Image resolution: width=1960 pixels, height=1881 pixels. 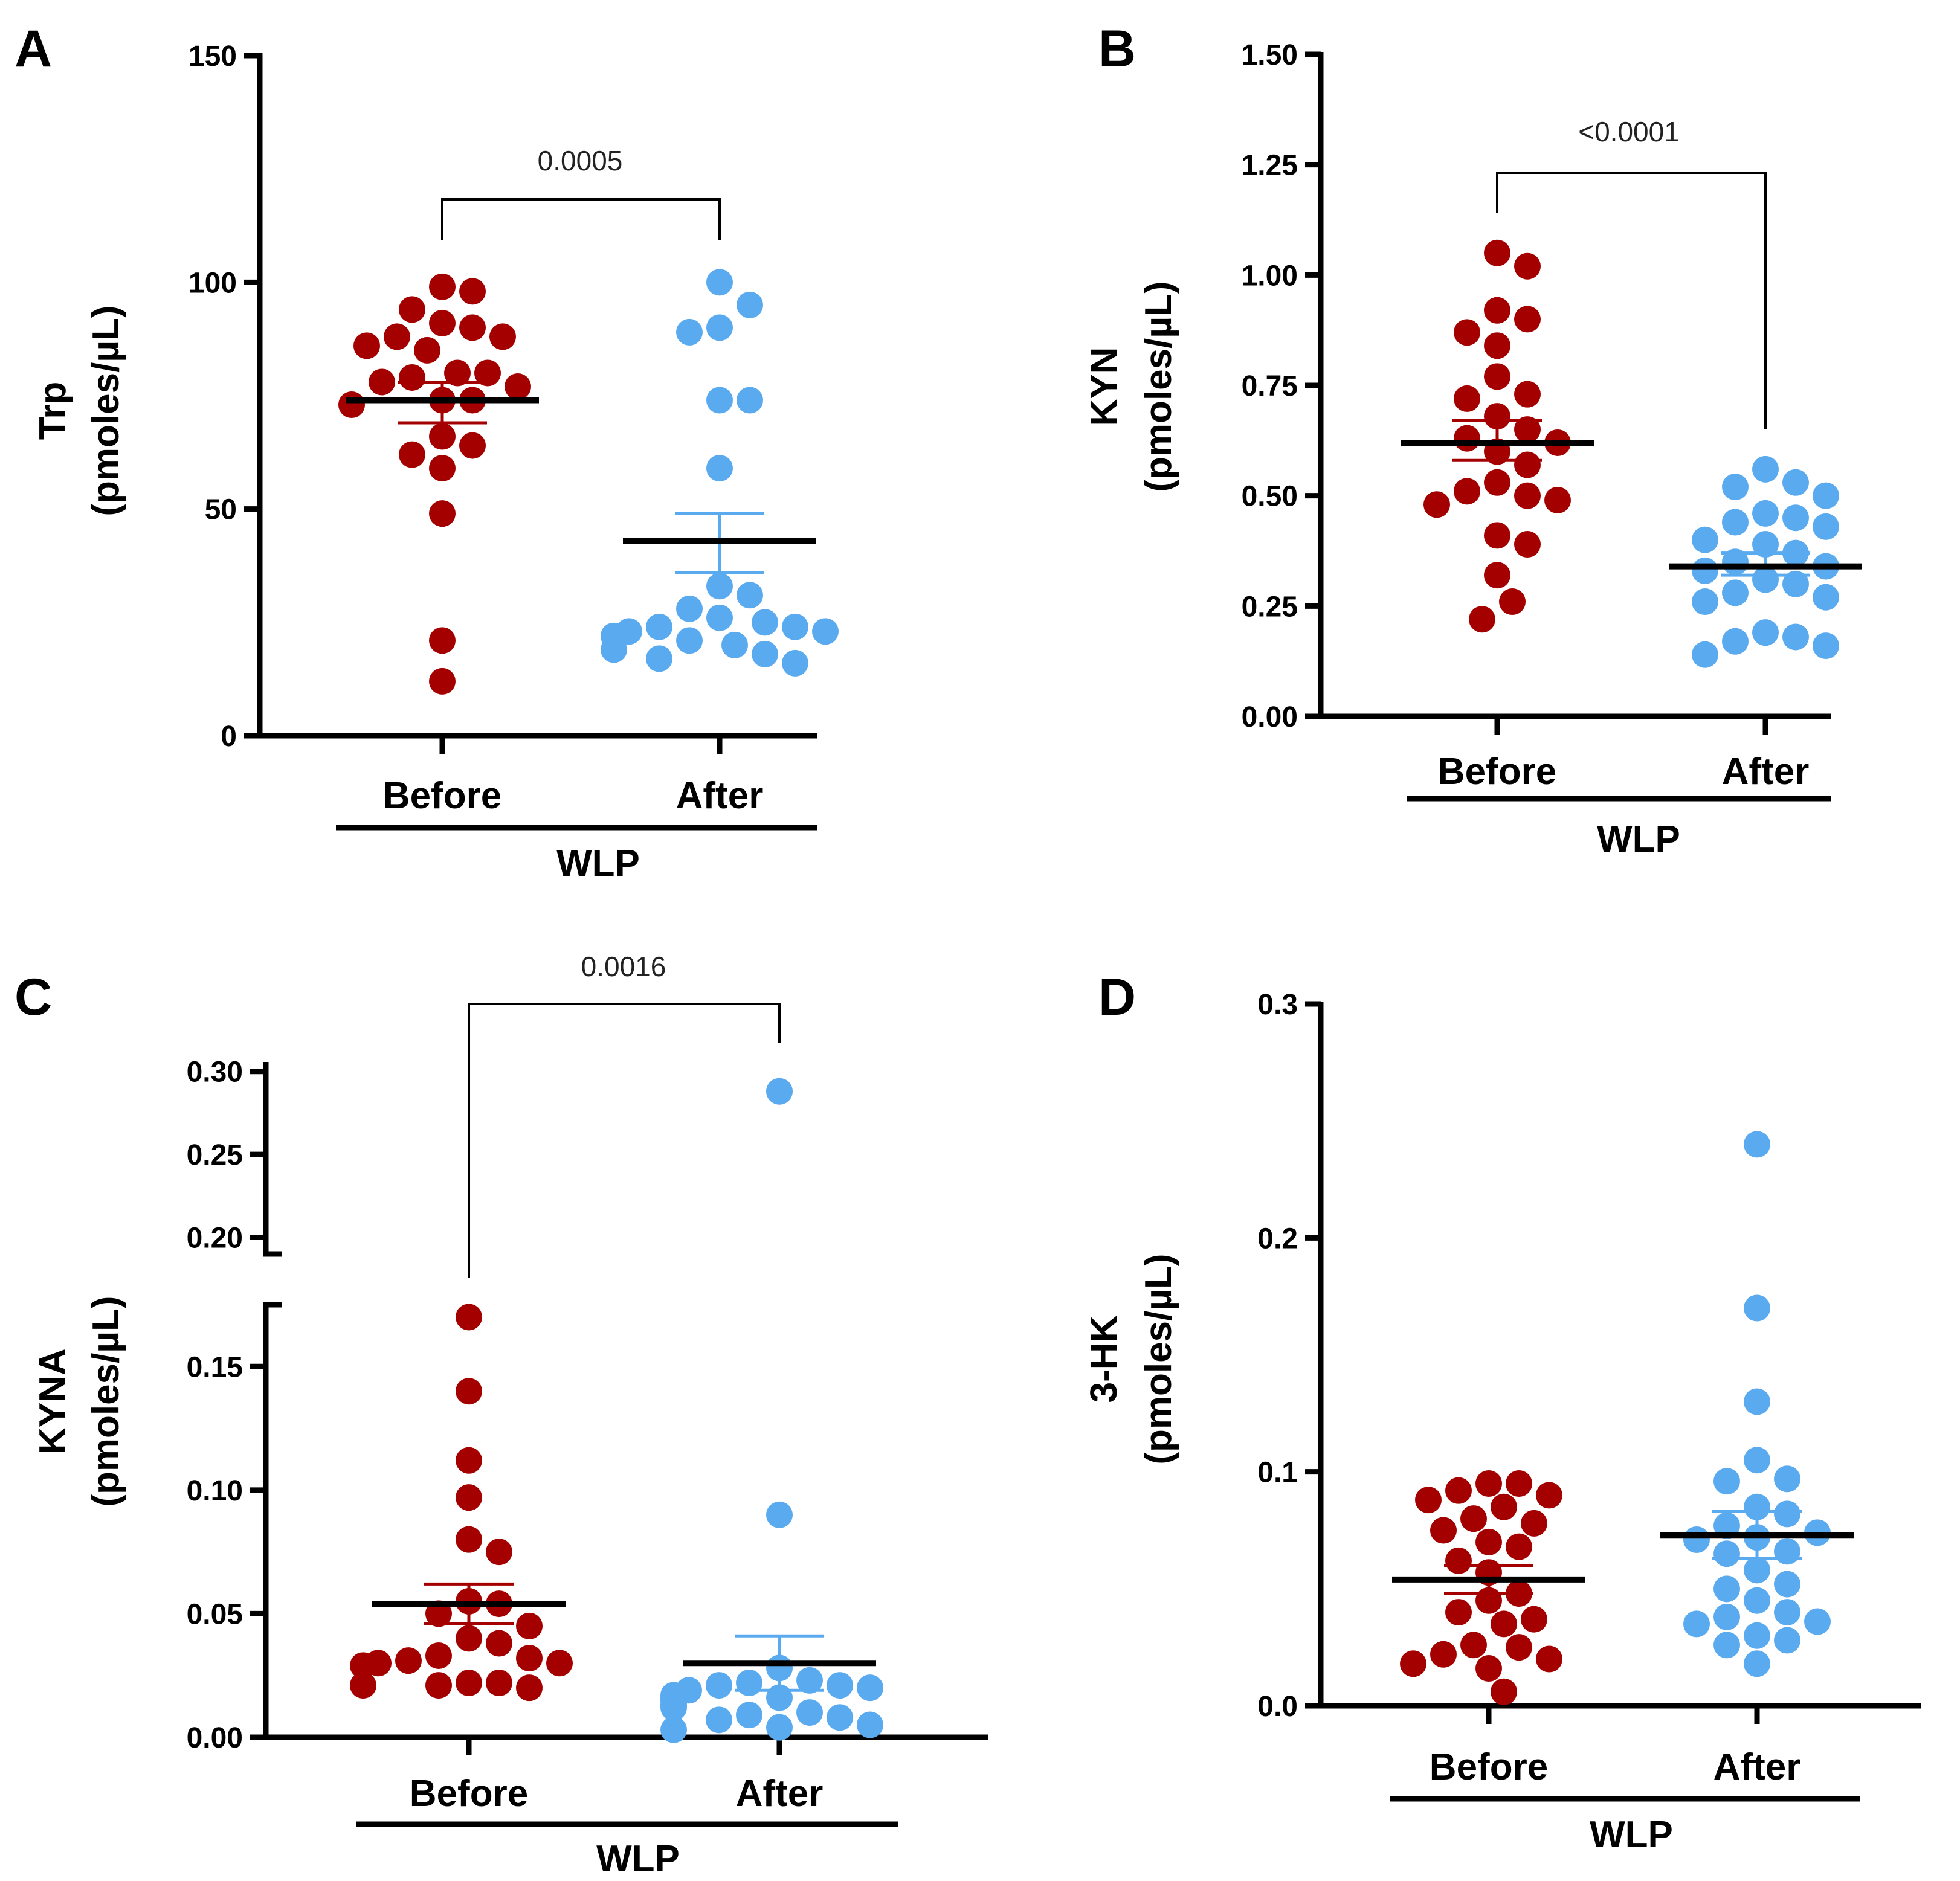 I want to click on ylabel-d-line2: (pmoles/µL), so click(x=1158, y=1358).